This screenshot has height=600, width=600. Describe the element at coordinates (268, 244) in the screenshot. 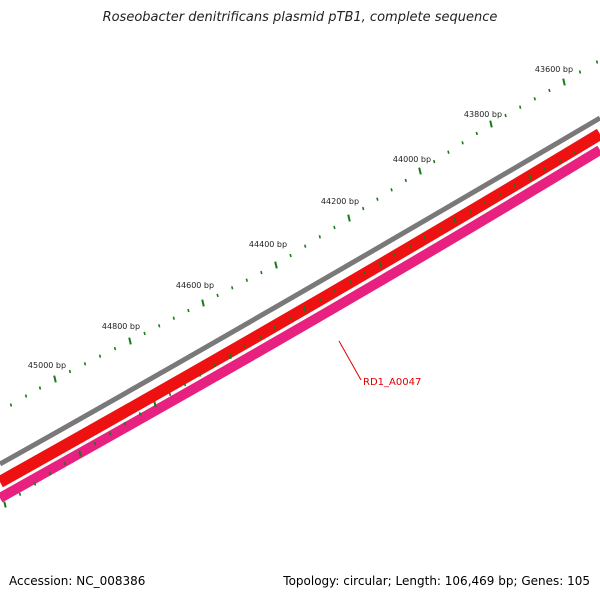

I see `ruler-label: 44400 bp` at that location.